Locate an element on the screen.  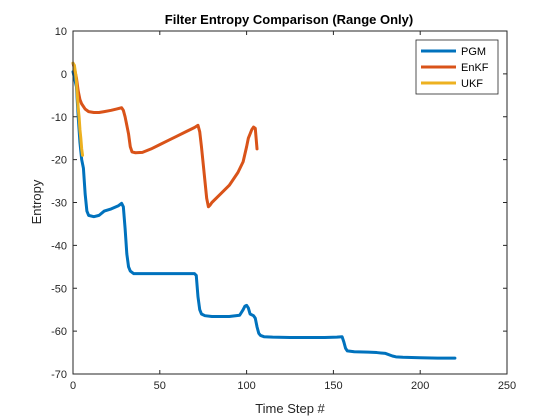
x-tick-label: 250 is located at coordinates (507, 386).